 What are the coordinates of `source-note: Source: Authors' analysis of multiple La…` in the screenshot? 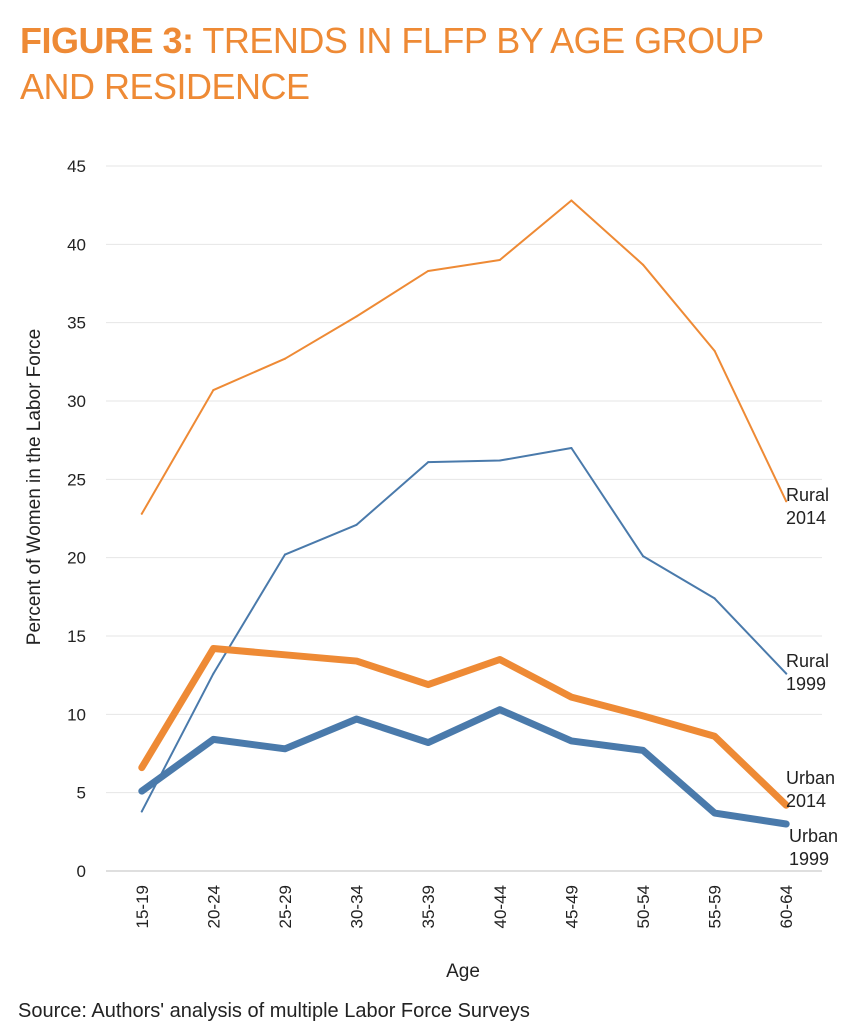 It's located at (274, 1011).